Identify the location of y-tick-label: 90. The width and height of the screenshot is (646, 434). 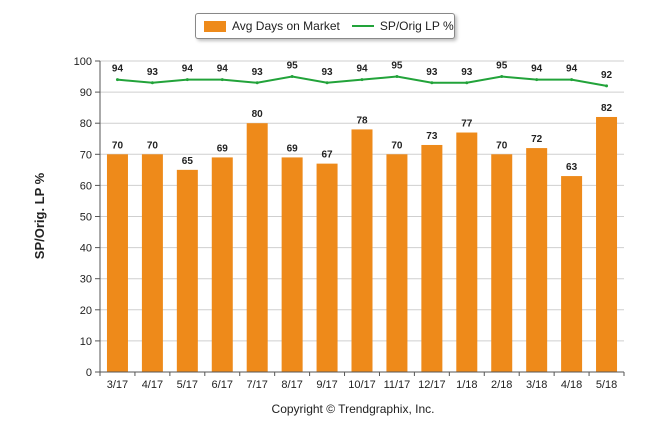
(86, 93).